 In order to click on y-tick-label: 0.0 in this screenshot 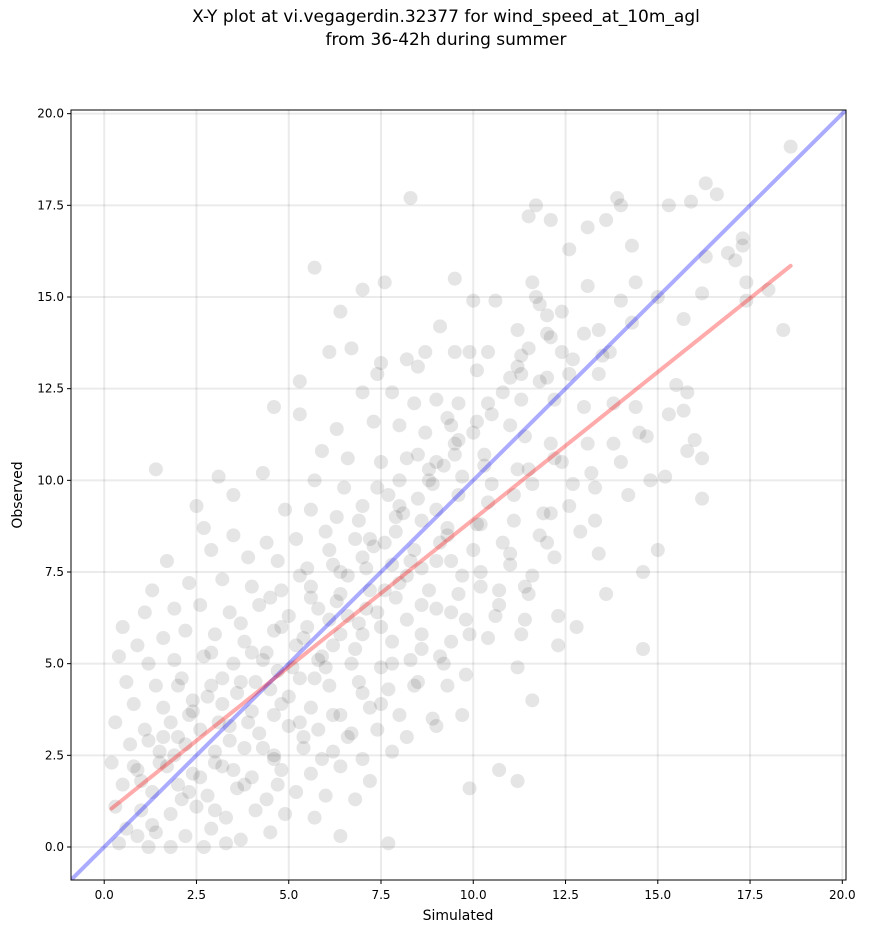, I will do `click(54, 847)`.